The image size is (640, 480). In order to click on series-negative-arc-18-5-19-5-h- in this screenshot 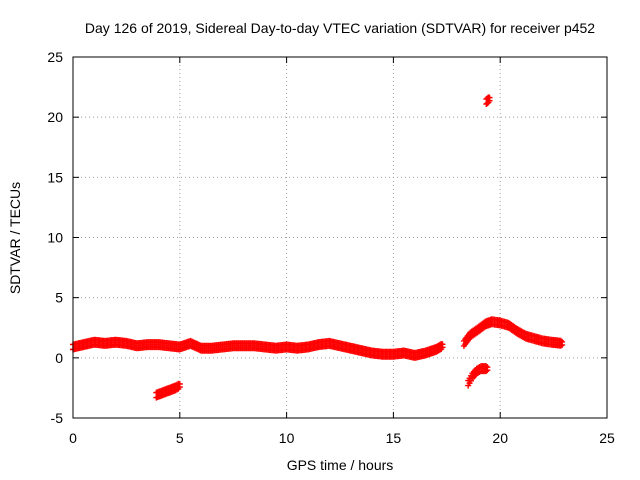, I will do `click(478, 376)`.